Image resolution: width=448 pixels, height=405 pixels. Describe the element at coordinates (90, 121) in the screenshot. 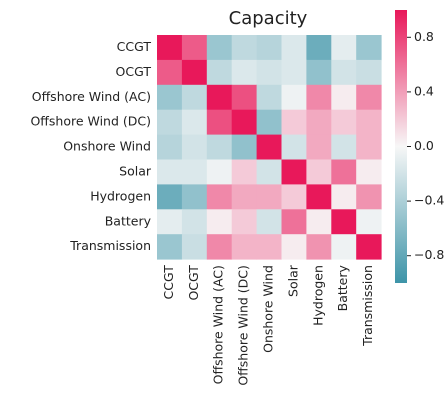

I see `y-tick-label: Offshore Wind (DC)` at that location.